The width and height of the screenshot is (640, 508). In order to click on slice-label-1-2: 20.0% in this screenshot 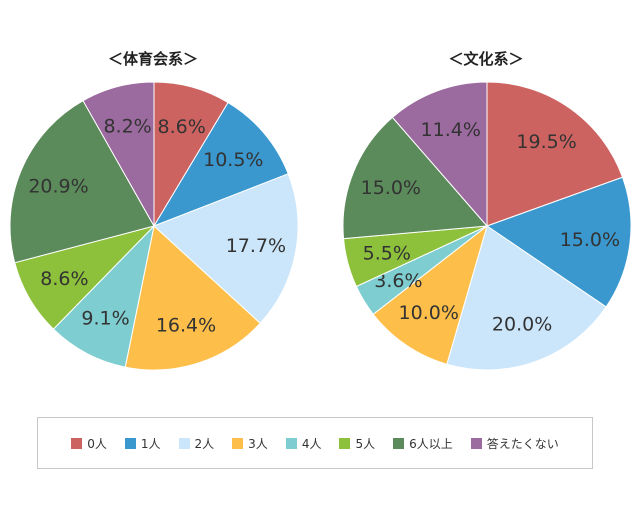, I will do `click(522, 325)`.